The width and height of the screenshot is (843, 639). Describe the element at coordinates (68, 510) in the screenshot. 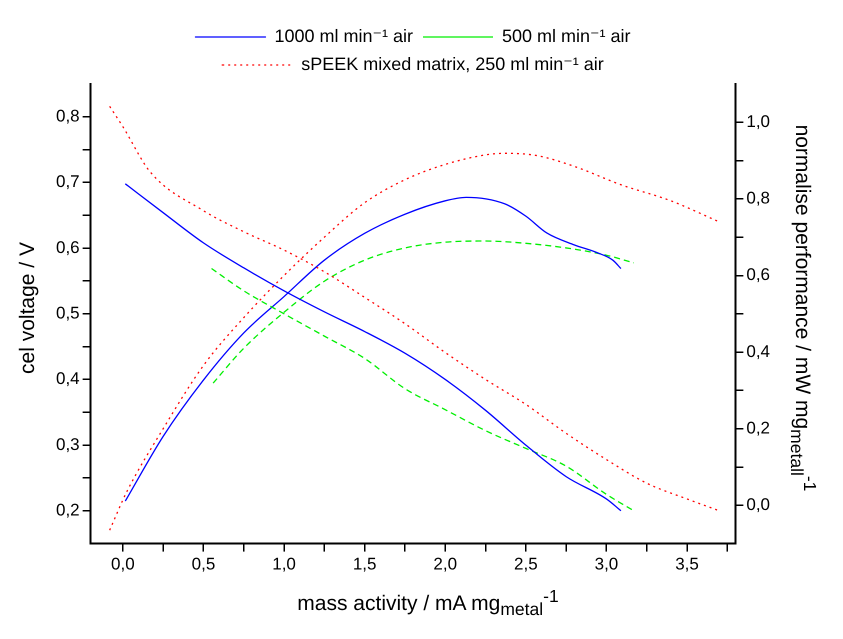

I see `y-tick-label: 0,2` at that location.